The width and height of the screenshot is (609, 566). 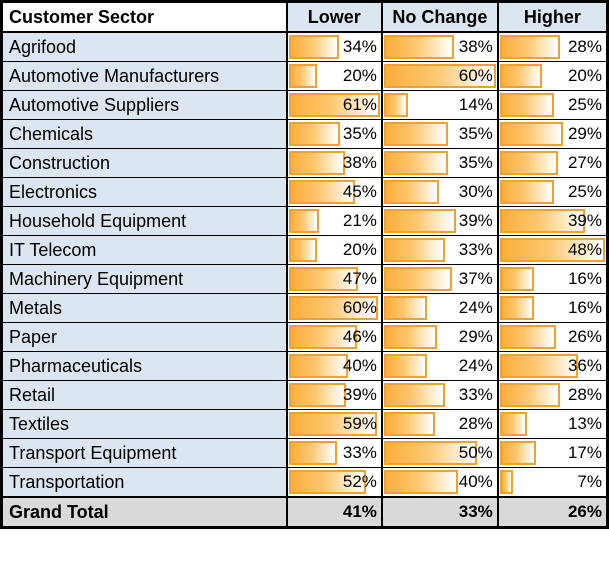 I want to click on sector-label: Paper, so click(x=144, y=337).